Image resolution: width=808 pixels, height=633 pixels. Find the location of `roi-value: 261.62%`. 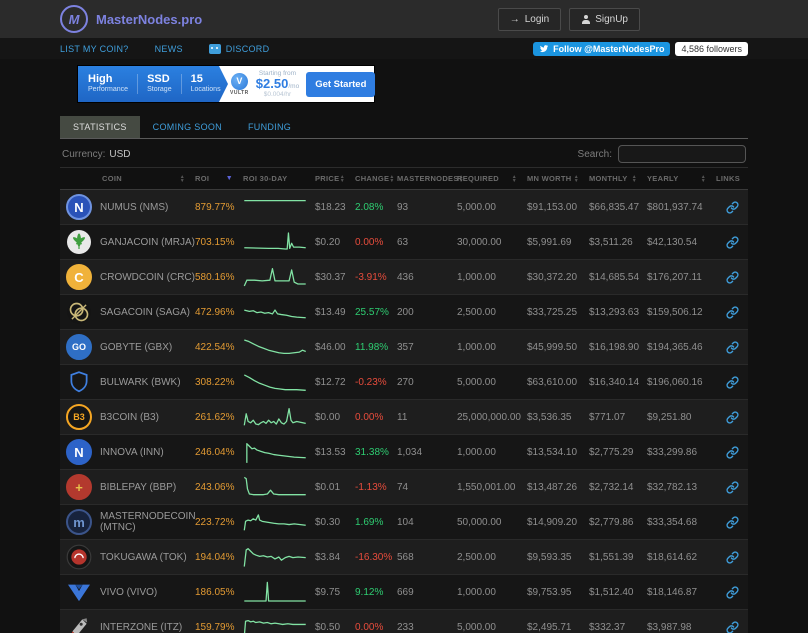

roi-value: 261.62% is located at coordinates (215, 417).